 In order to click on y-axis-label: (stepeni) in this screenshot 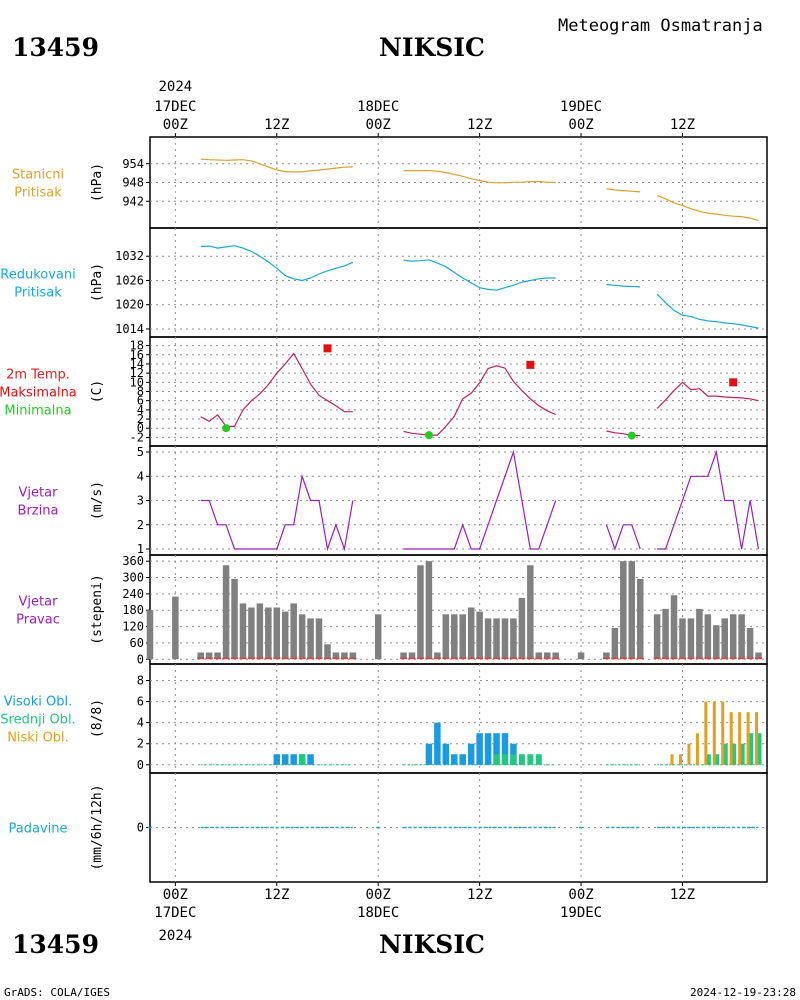, I will do `click(97, 609)`.